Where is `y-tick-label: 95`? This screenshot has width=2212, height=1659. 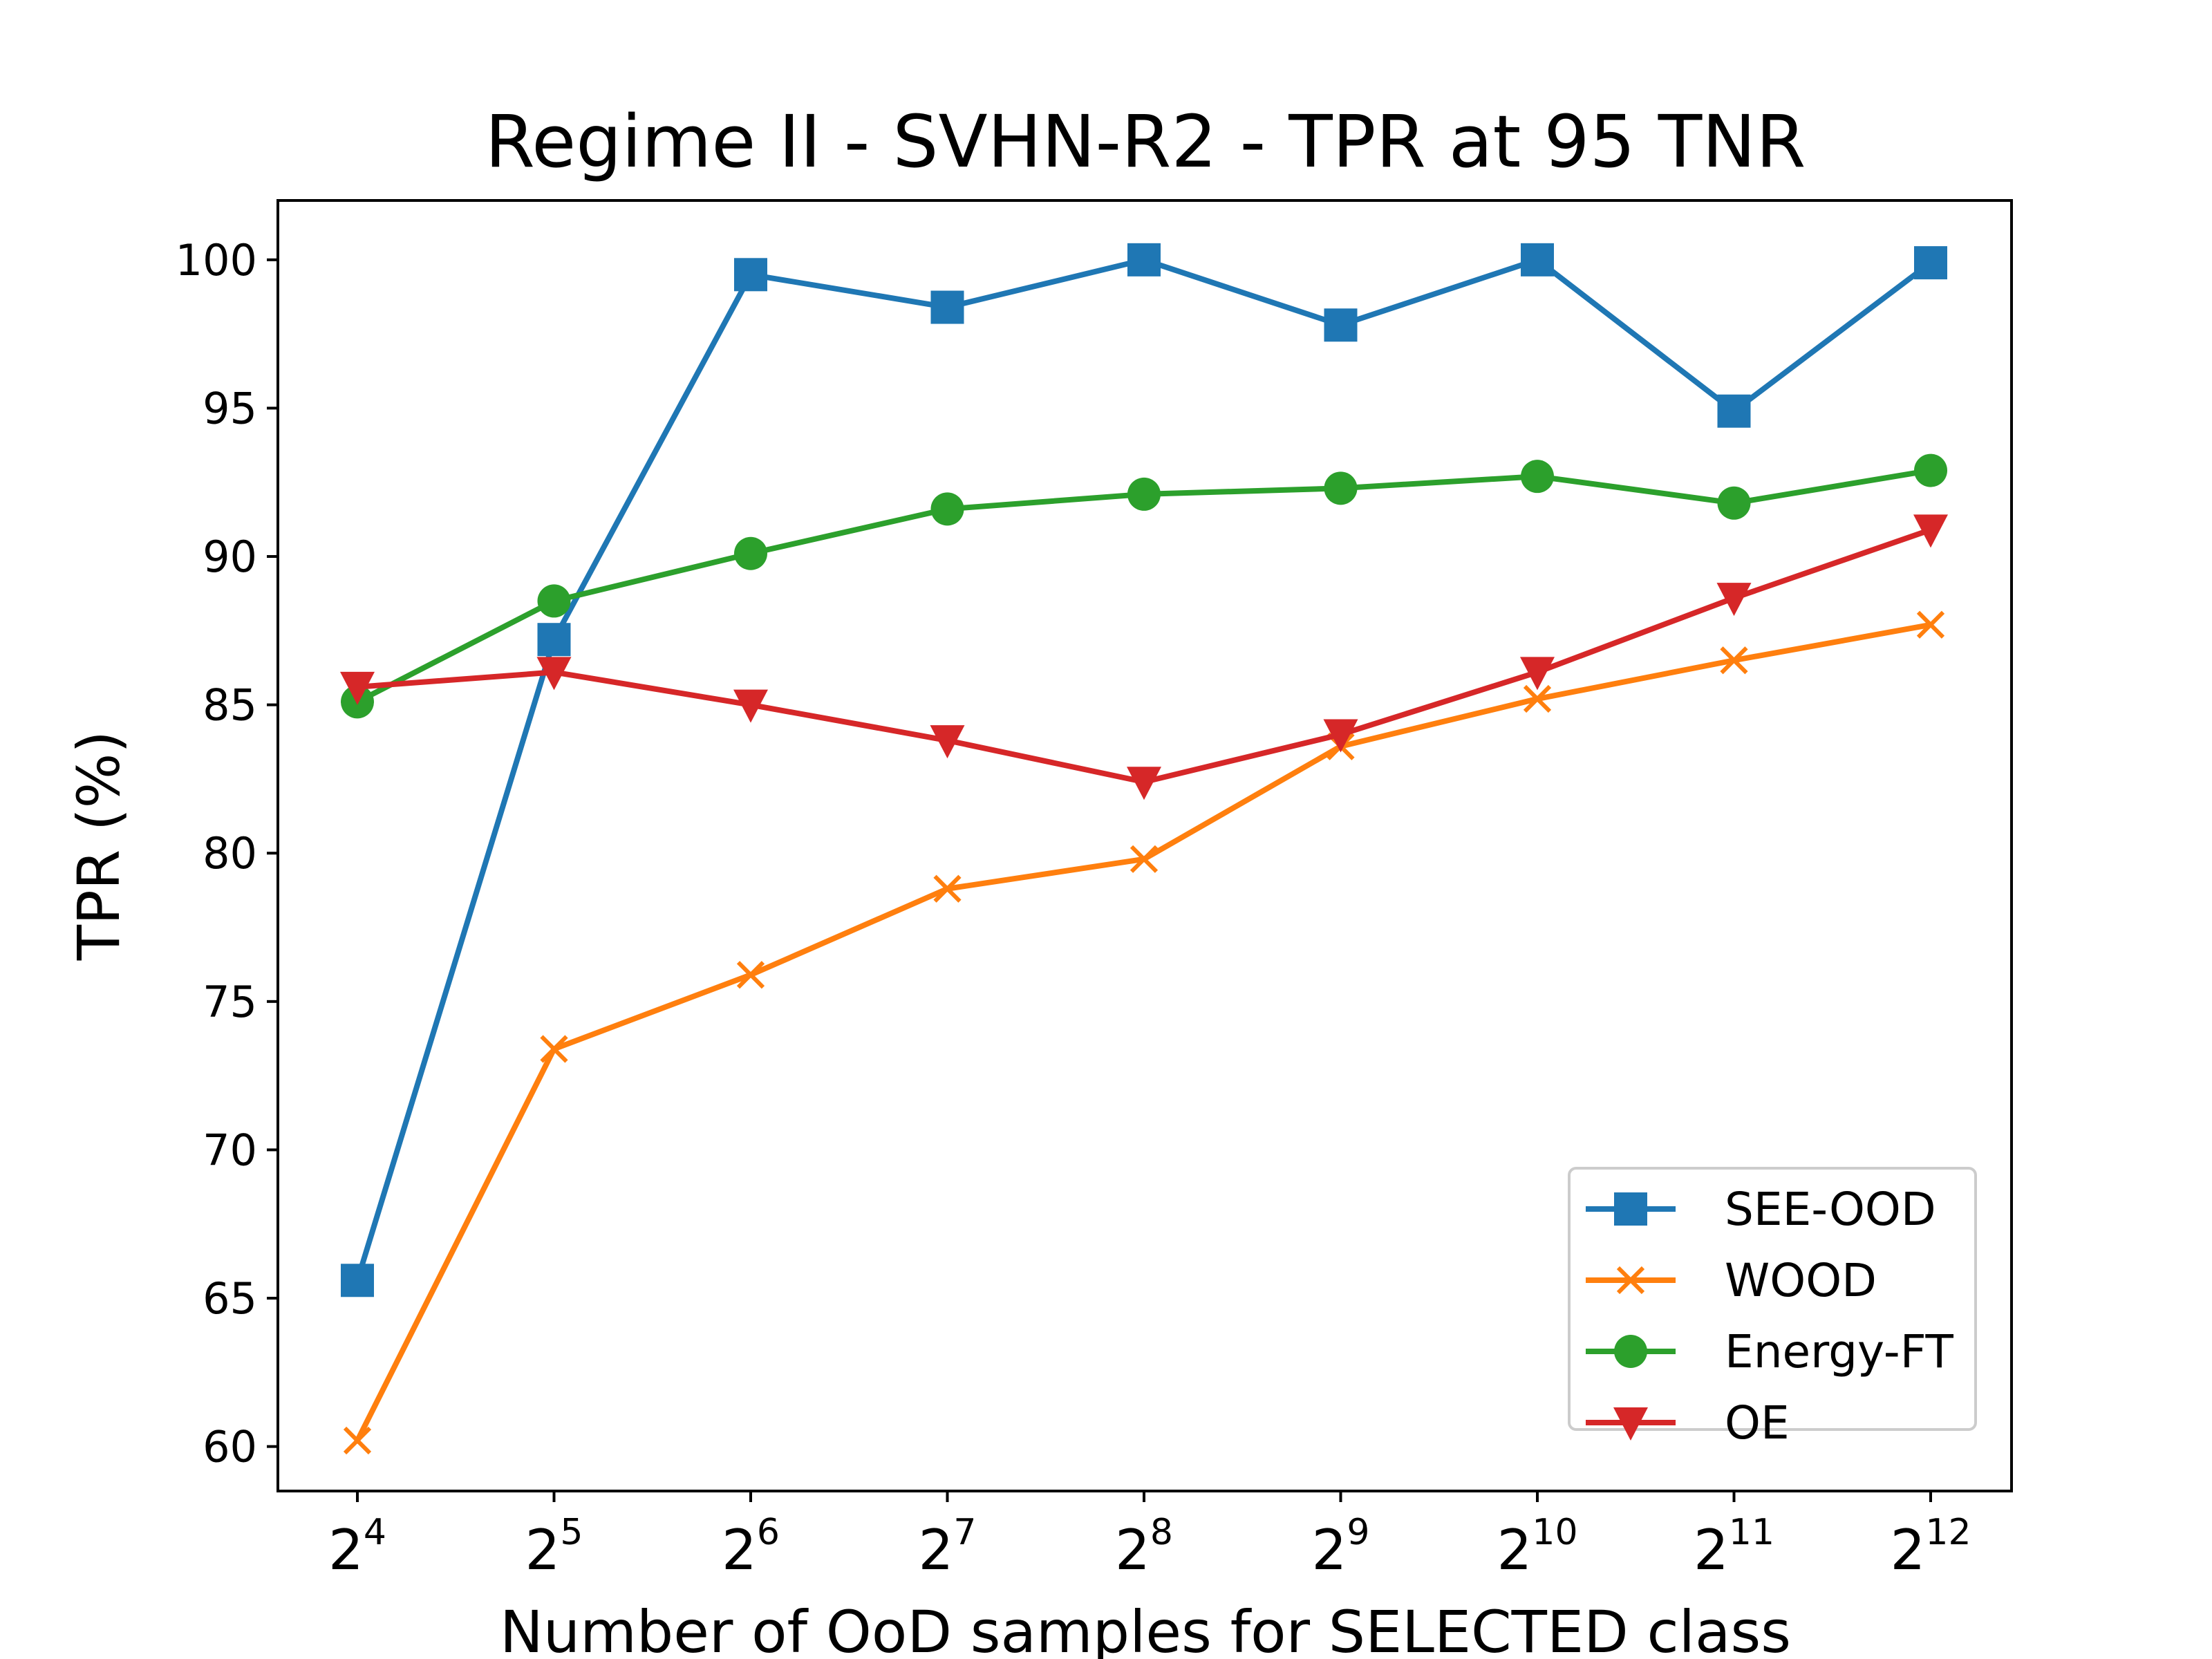 y-tick-label: 95 is located at coordinates (230, 408).